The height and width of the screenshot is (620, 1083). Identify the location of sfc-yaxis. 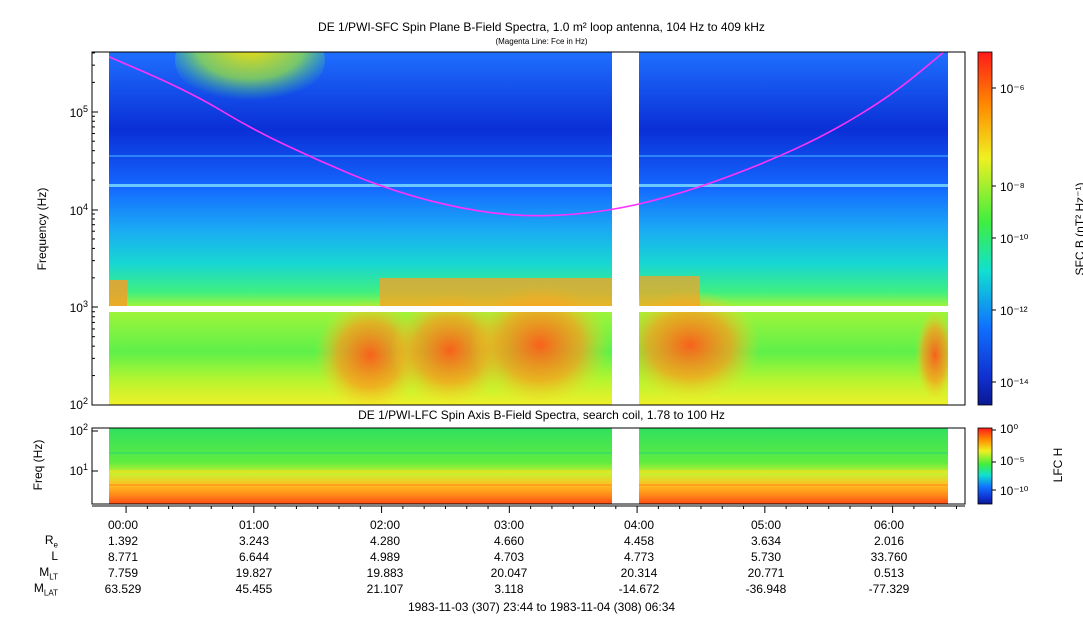
(95, 229).